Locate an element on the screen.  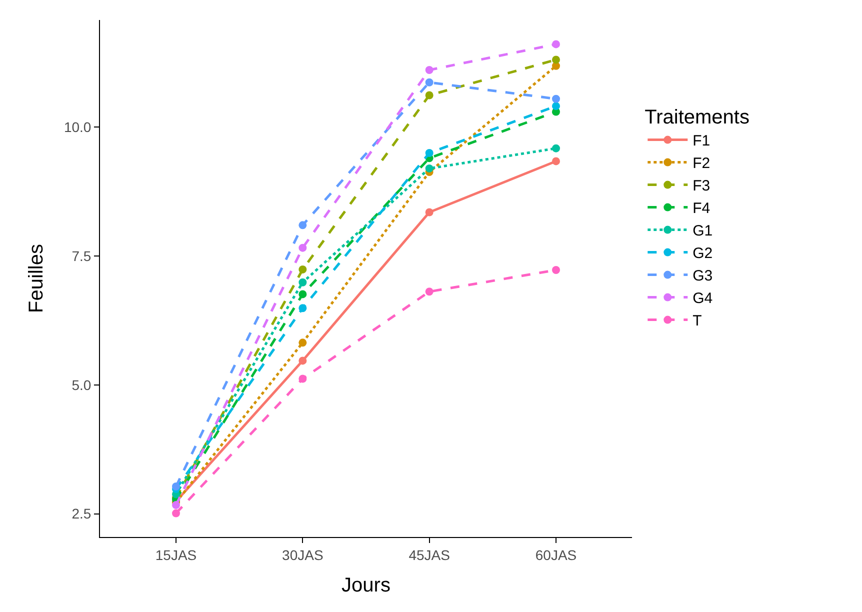
legend-title: Traitements is located at coordinates (697, 117).